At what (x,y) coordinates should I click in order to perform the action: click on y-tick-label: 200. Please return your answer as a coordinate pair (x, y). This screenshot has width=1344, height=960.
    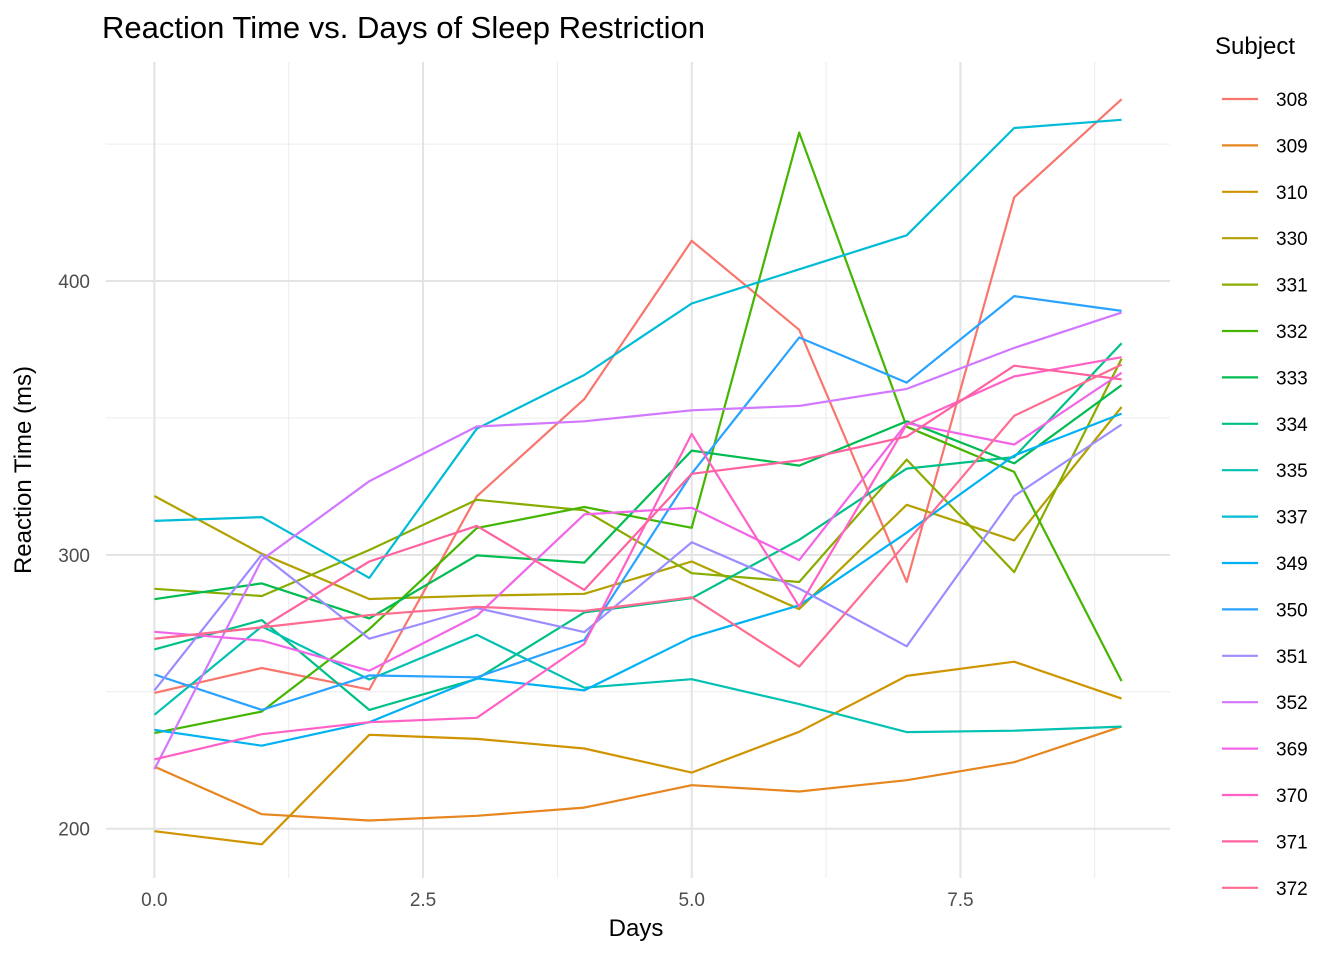
    Looking at the image, I should click on (74, 830).